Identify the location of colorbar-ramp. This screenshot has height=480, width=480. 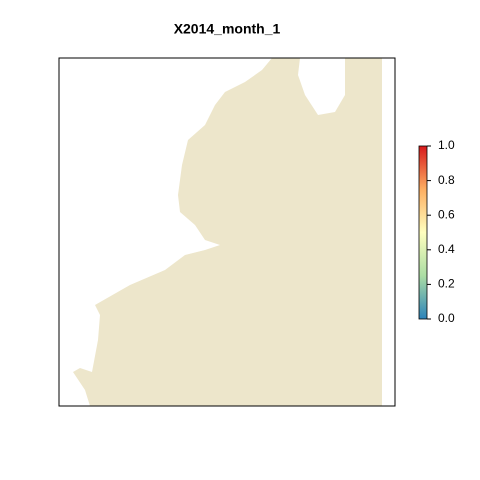
(423, 232).